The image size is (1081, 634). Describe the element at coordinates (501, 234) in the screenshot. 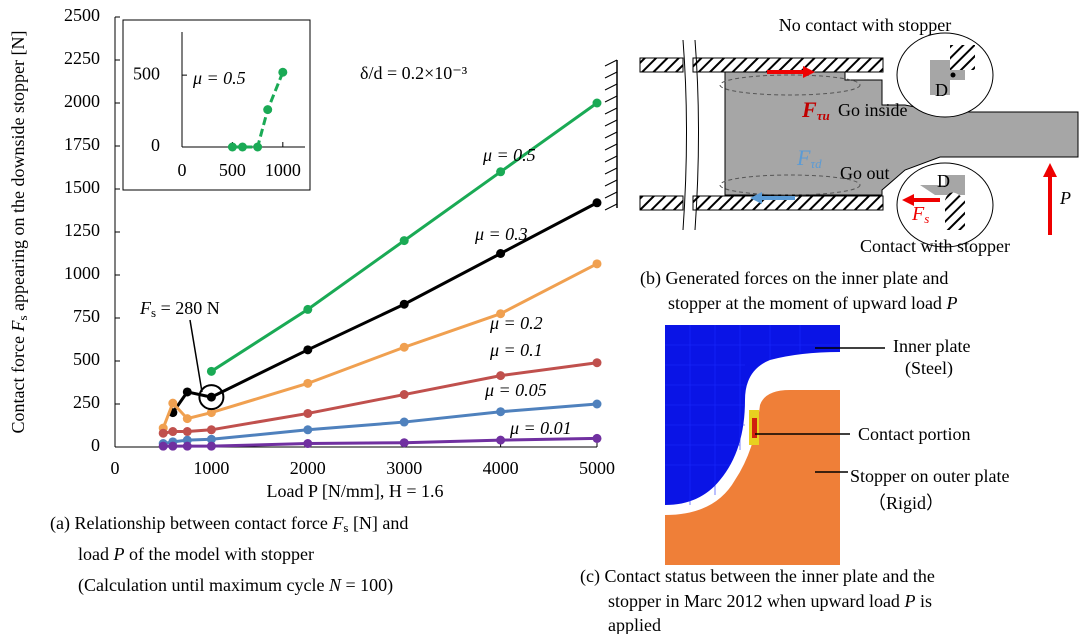

I see `series-label: μ = 0.3` at that location.